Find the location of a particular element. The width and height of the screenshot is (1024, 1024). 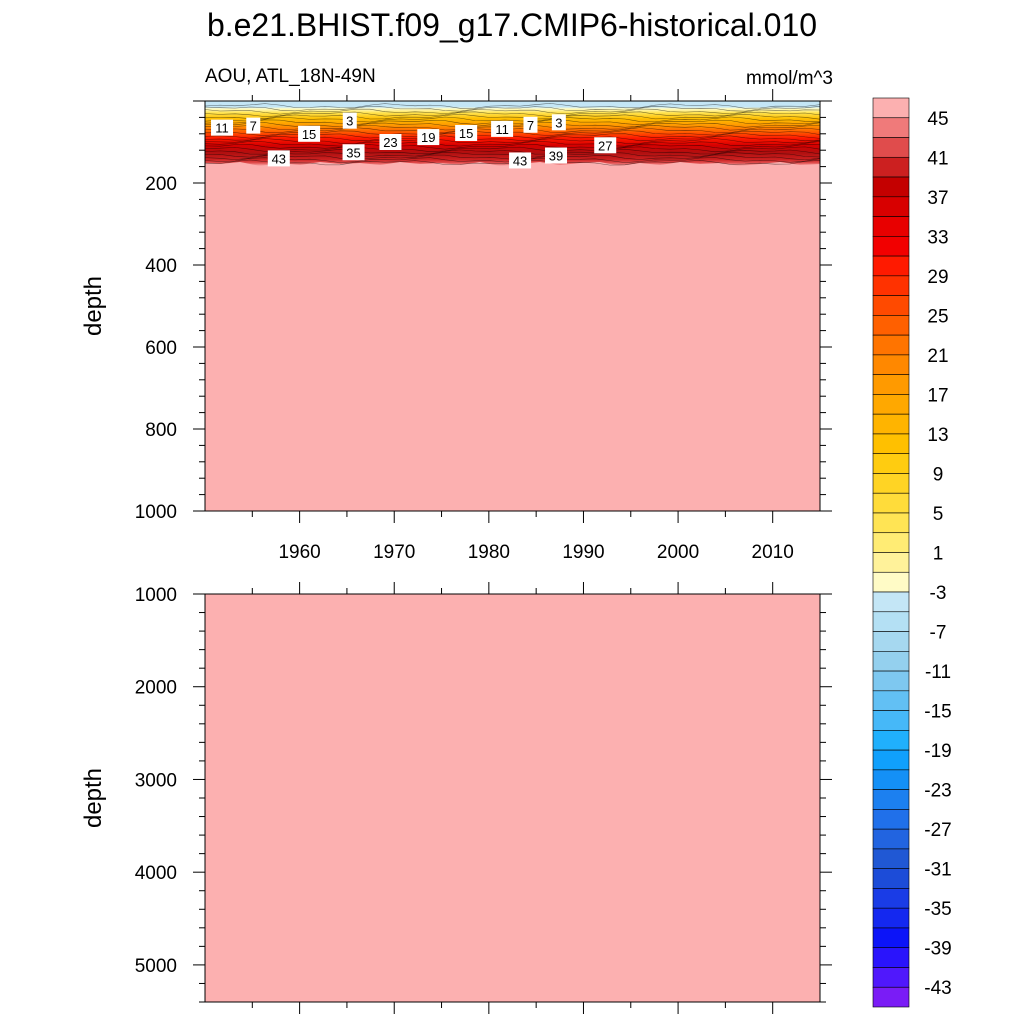

contour-label: 27 is located at coordinates (605, 145).